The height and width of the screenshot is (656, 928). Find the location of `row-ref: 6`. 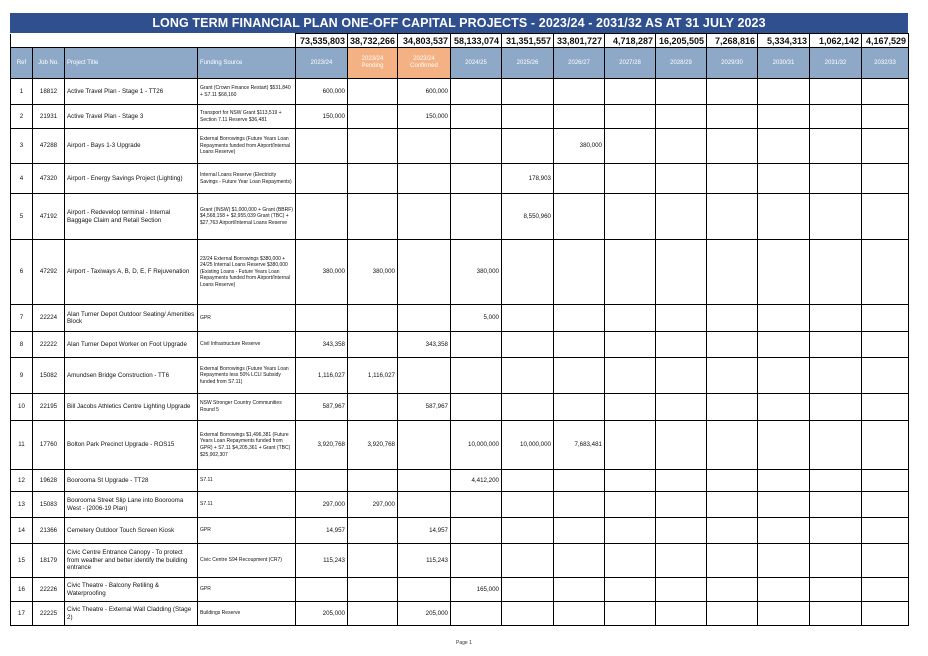

row-ref: 6 is located at coordinates (21, 272).